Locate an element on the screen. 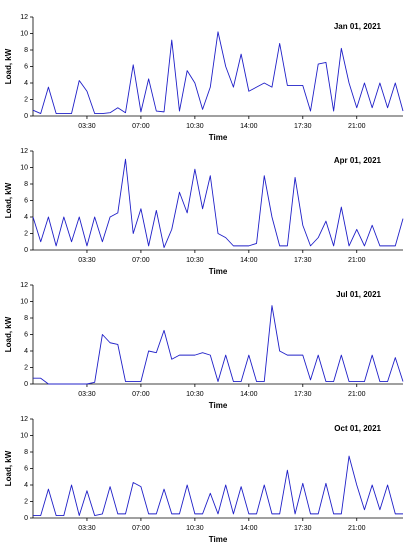 The width and height of the screenshot is (413, 550). chart-title: Oct 01, 2021 is located at coordinates (357, 428).